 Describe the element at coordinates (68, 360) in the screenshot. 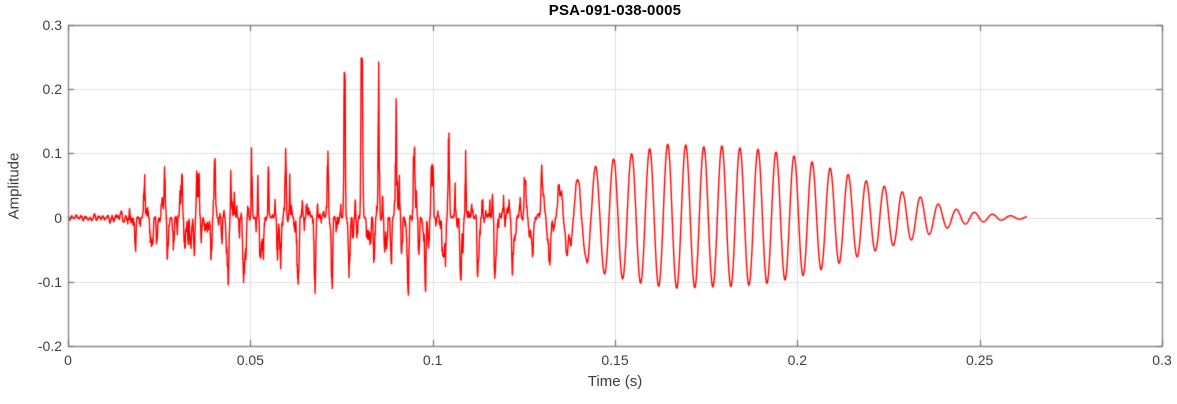

I see `x-tick-label: 0` at that location.